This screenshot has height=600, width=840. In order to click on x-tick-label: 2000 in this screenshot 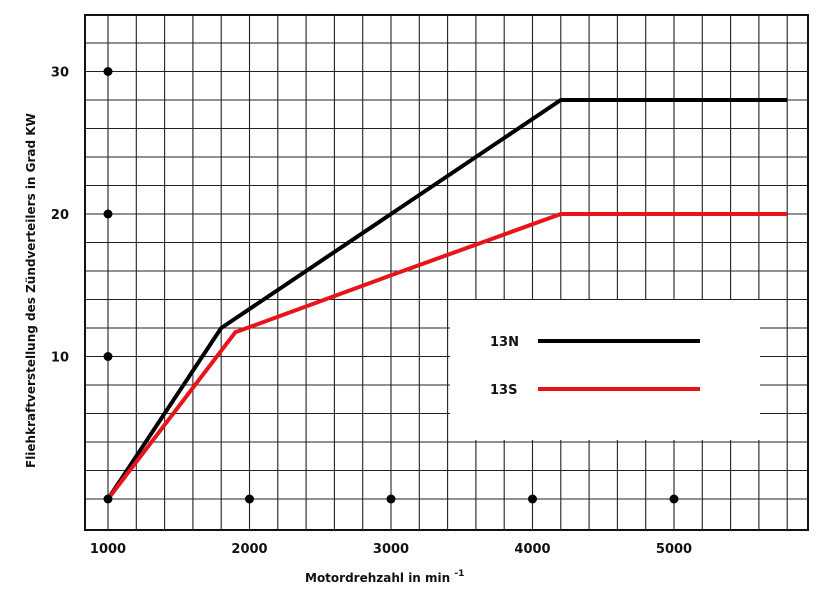, I will do `click(249, 549)`.